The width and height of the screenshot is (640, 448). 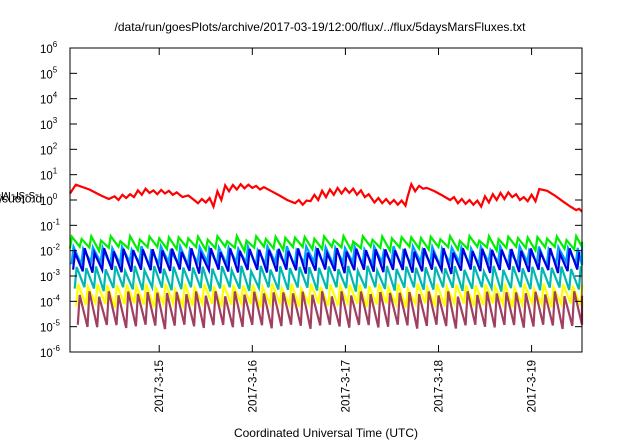 I want to click on y-tick-label: 10⁻⁶, so click(x=50, y=352).